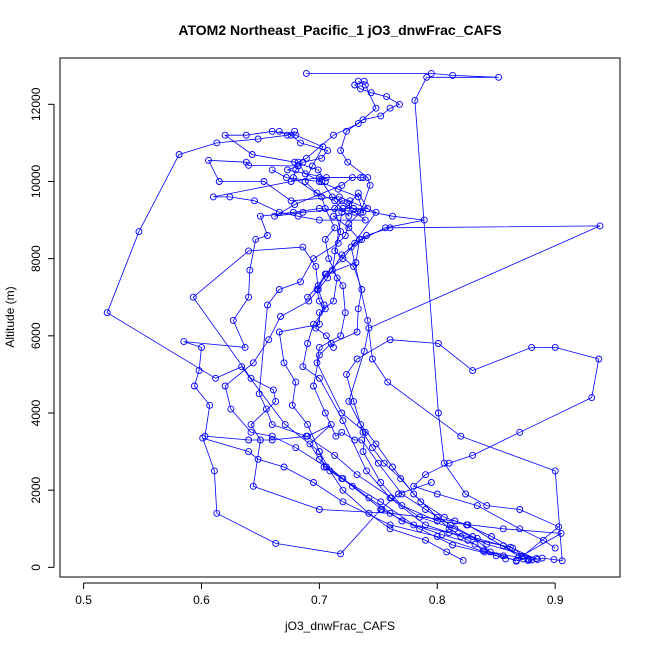  What do you see at coordinates (339, 626) in the screenshot?
I see `x-axis-label: jO3_dnwFrac_CAFS` at bounding box center [339, 626].